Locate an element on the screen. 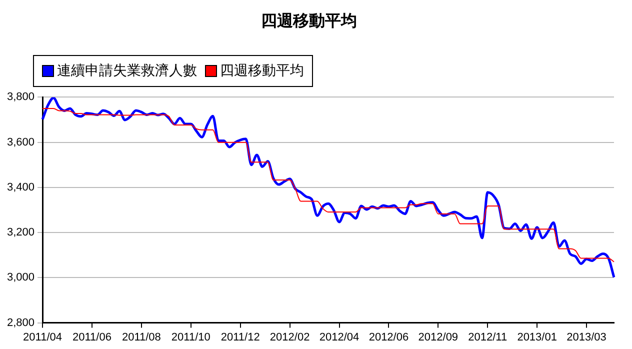 This screenshot has width=632, height=349. x-tick-label: 2011/12 is located at coordinates (240, 337).